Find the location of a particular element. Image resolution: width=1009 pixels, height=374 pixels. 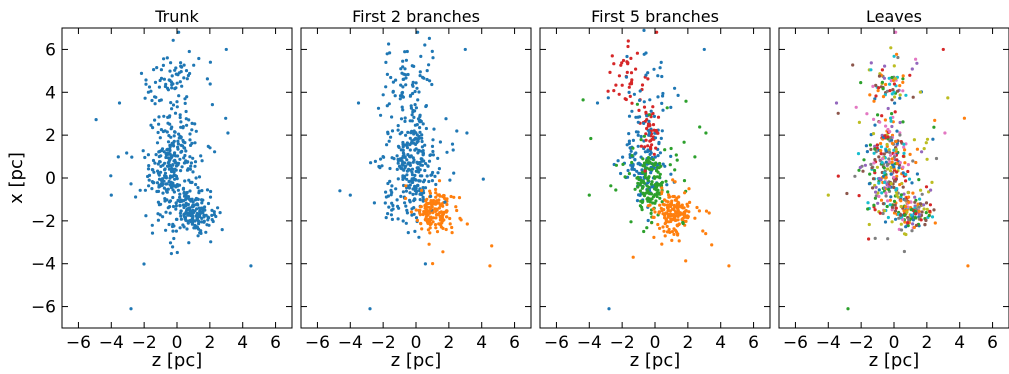

x-tick-label: 0 is located at coordinates (177, 343).